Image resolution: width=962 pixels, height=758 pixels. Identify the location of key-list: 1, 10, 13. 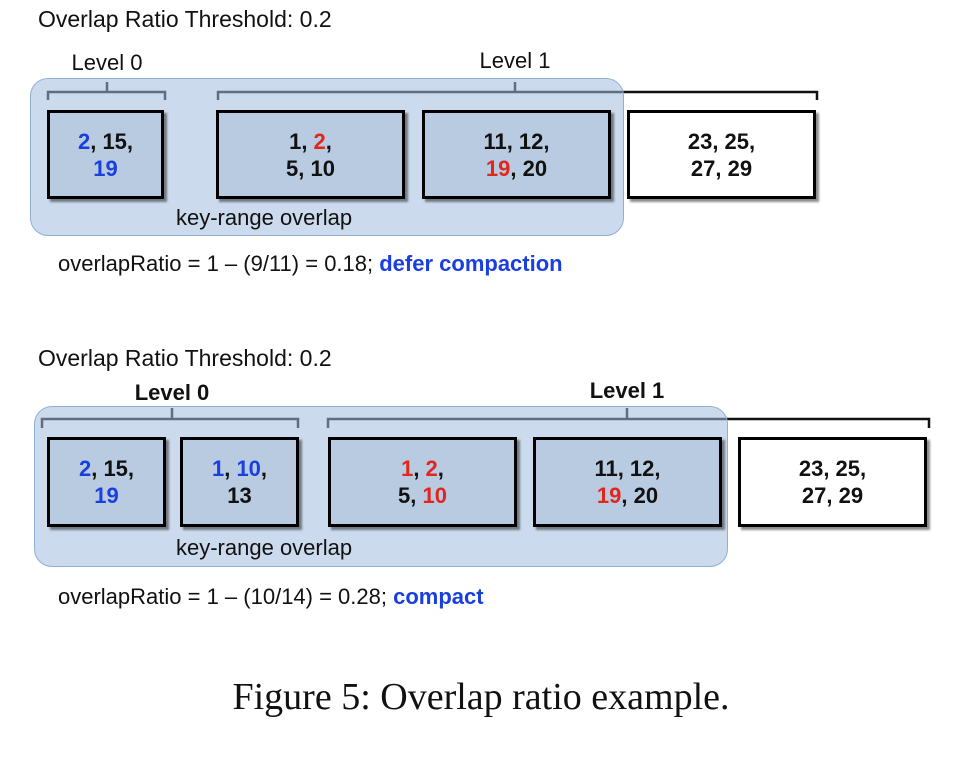
(239, 482).